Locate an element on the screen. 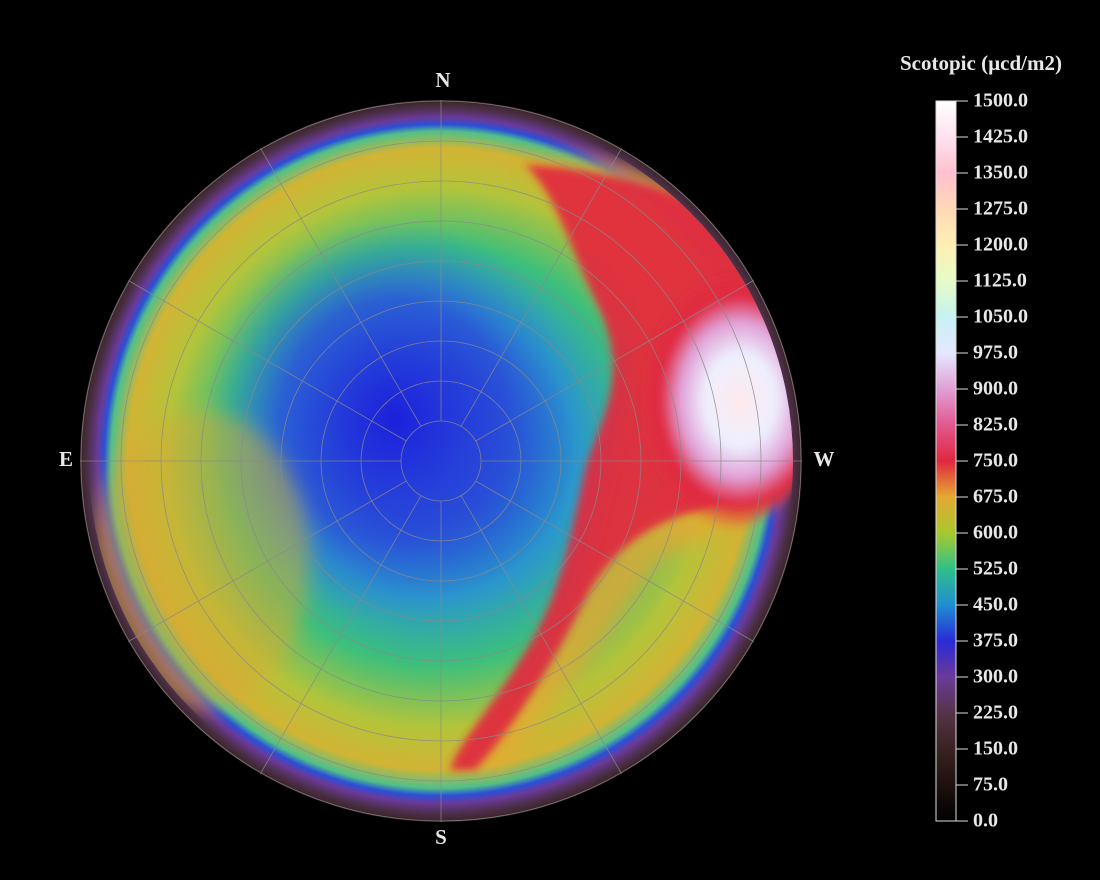 Image resolution: width=1100 pixels, height=880 pixels. colorbar-tick-label: 225.0 is located at coordinates (995, 713).